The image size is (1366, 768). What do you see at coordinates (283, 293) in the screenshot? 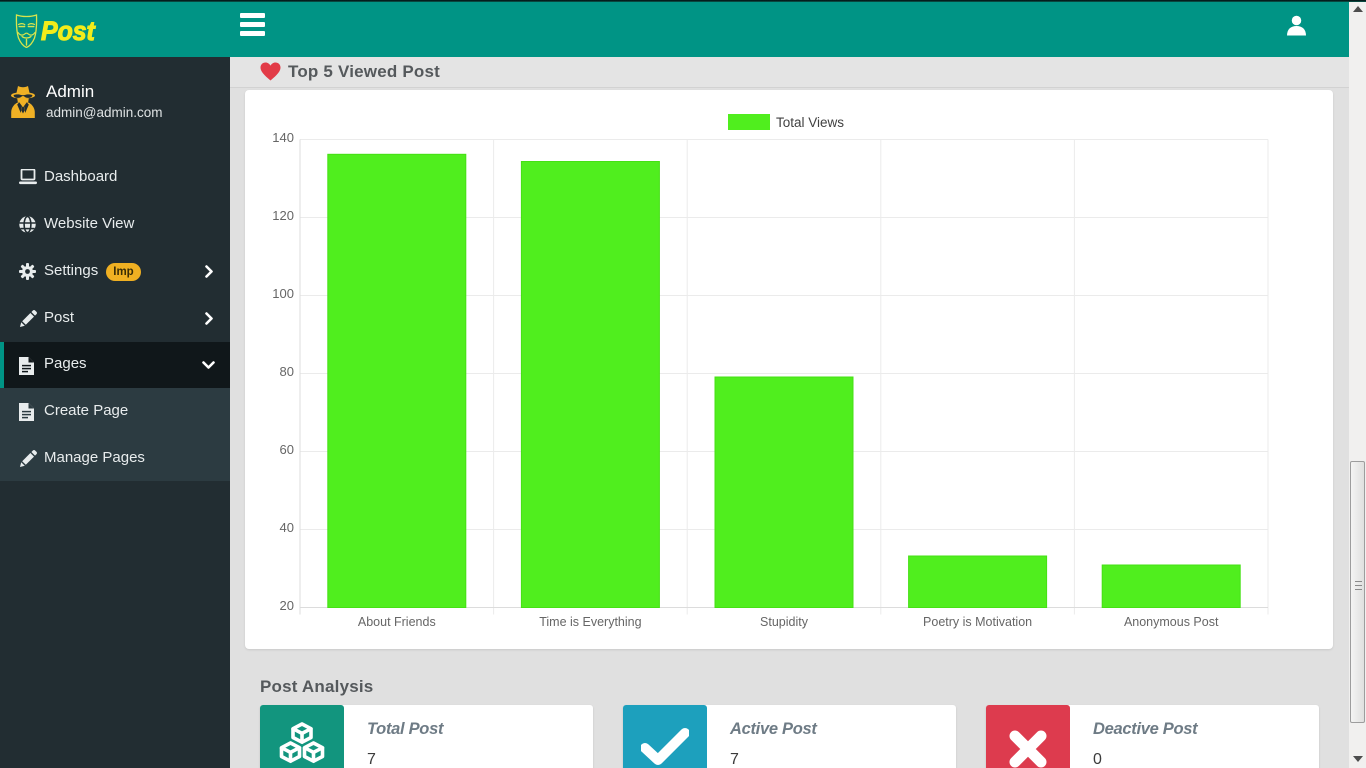
I see `svg-text: 100` at bounding box center [283, 293].